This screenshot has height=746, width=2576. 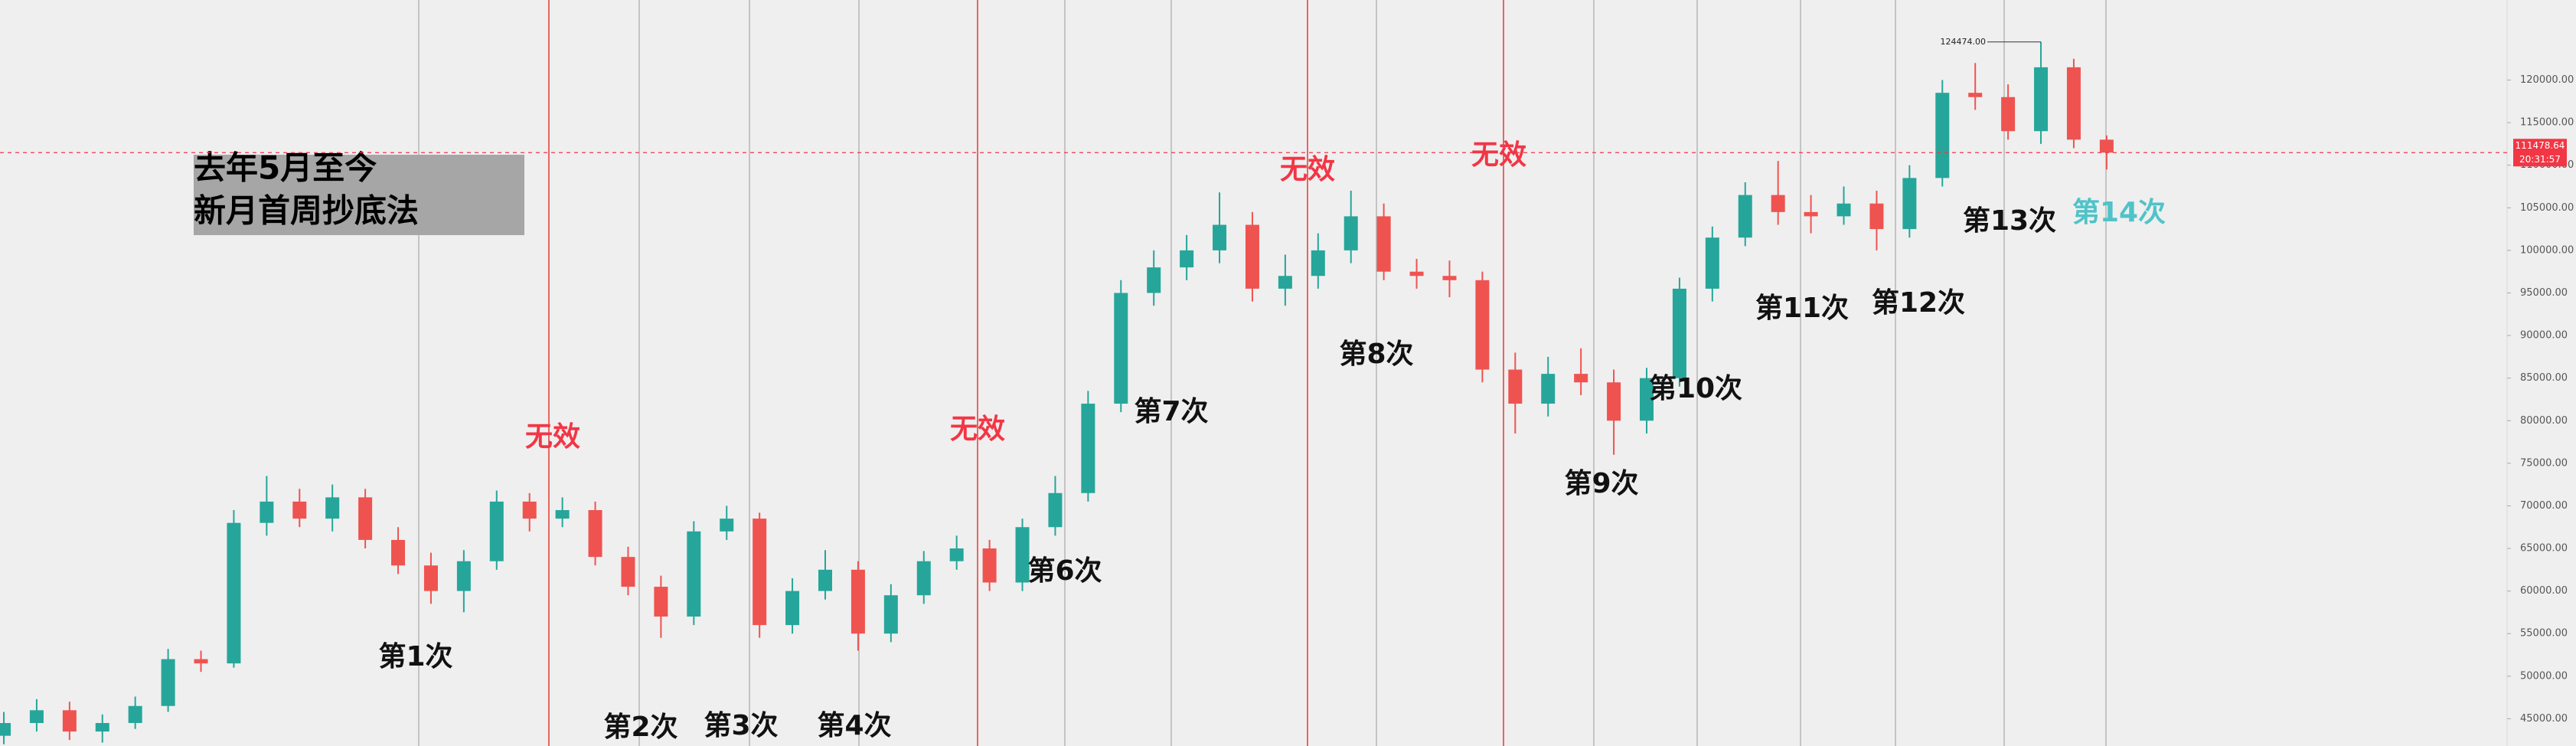 What do you see at coordinates (2544, 378) in the screenshot?
I see `y-tick-label: 85000.00` at bounding box center [2544, 378].